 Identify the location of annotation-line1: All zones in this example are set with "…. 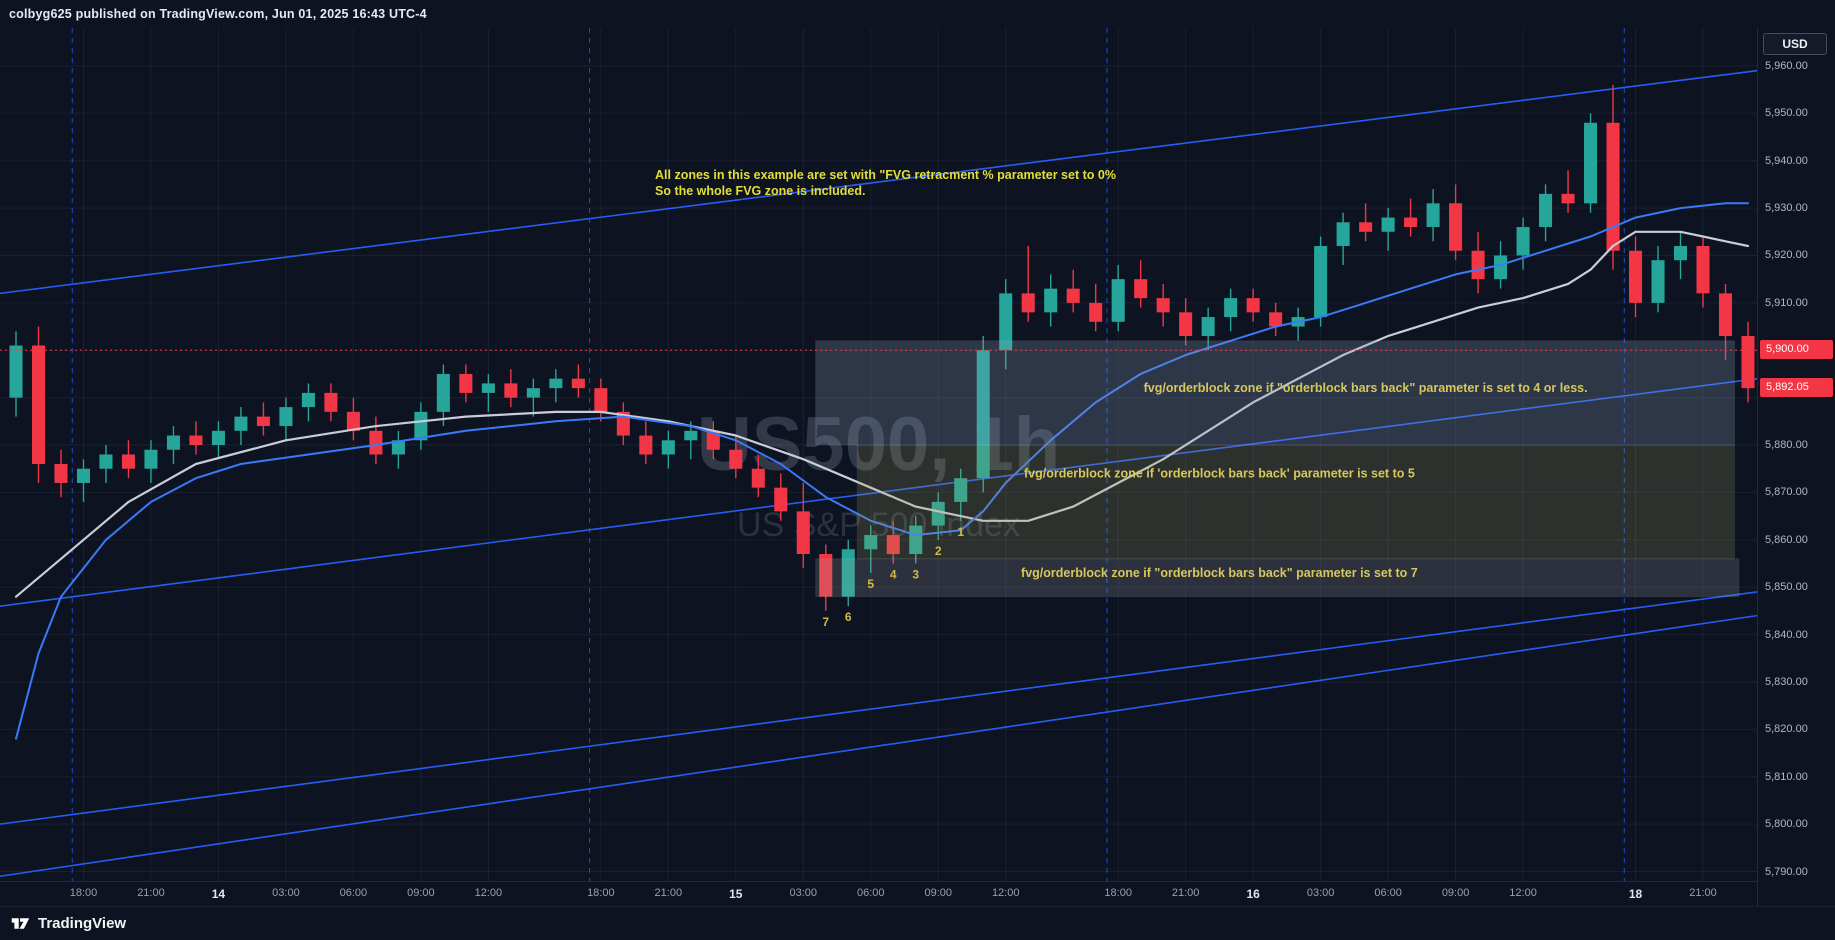
(885, 175).